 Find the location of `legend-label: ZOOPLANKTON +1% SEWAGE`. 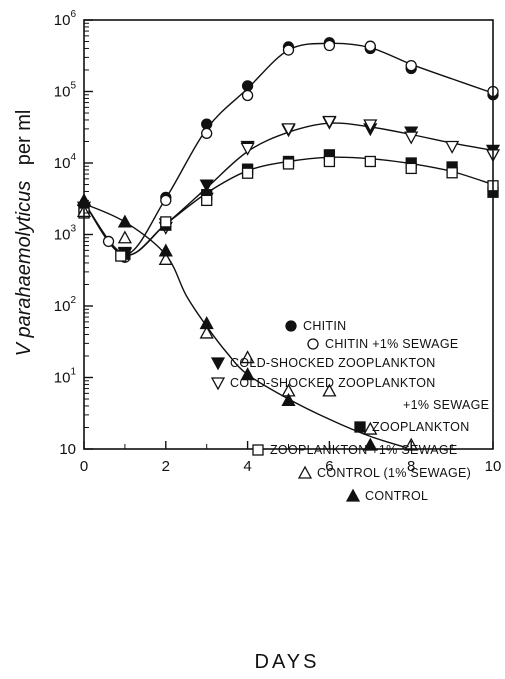

legend-label: ZOOPLANKTON +1% SEWAGE is located at coordinates (364, 450).